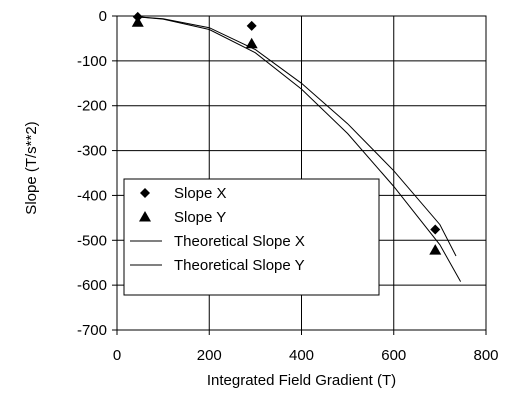  Describe the element at coordinates (31, 167) in the screenshot. I see `y-axis-label: Slope (T/s**2)` at that location.